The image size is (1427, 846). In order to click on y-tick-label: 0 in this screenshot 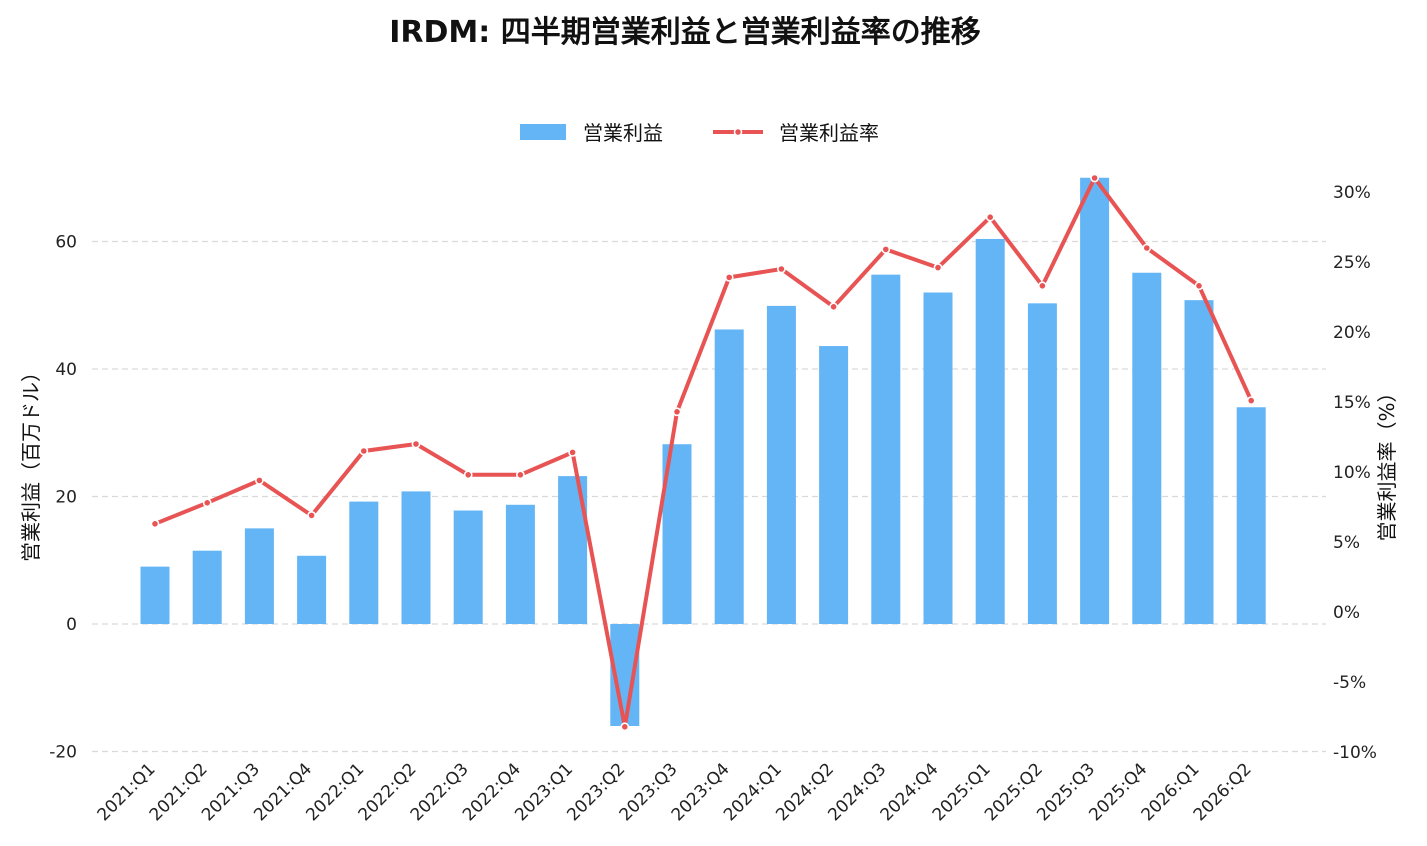, I will do `click(71, 625)`.